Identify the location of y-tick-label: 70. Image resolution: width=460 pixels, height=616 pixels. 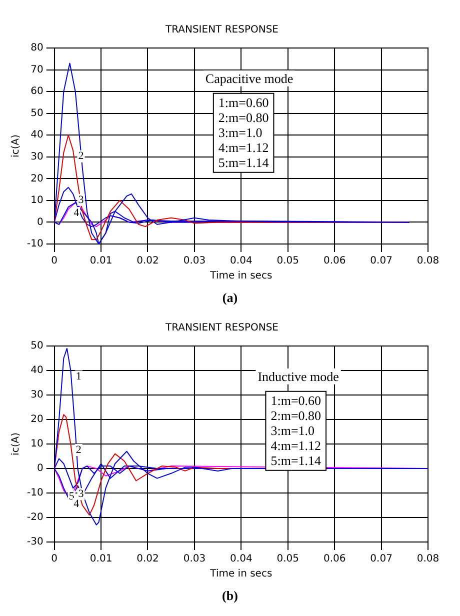
(37, 70).